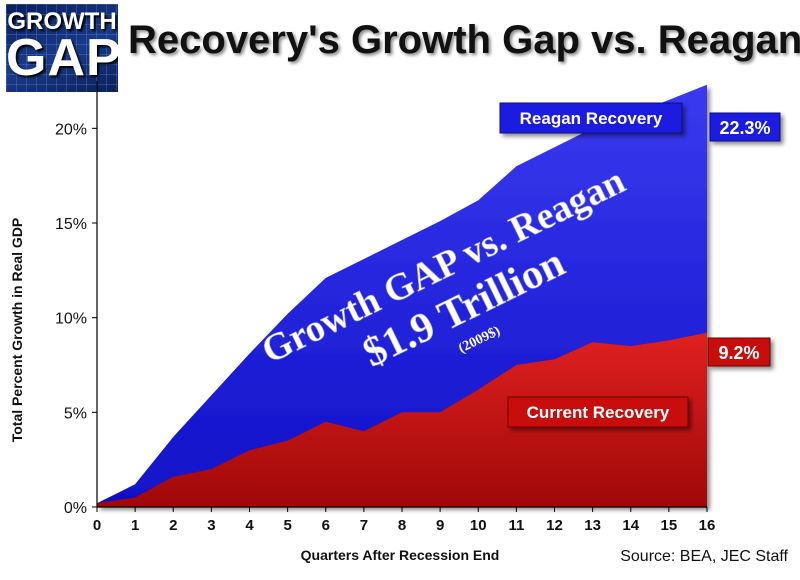 Image resolution: width=800 pixels, height=580 pixels. I want to click on reagan-end-value-text: 22.3%, so click(744, 128).